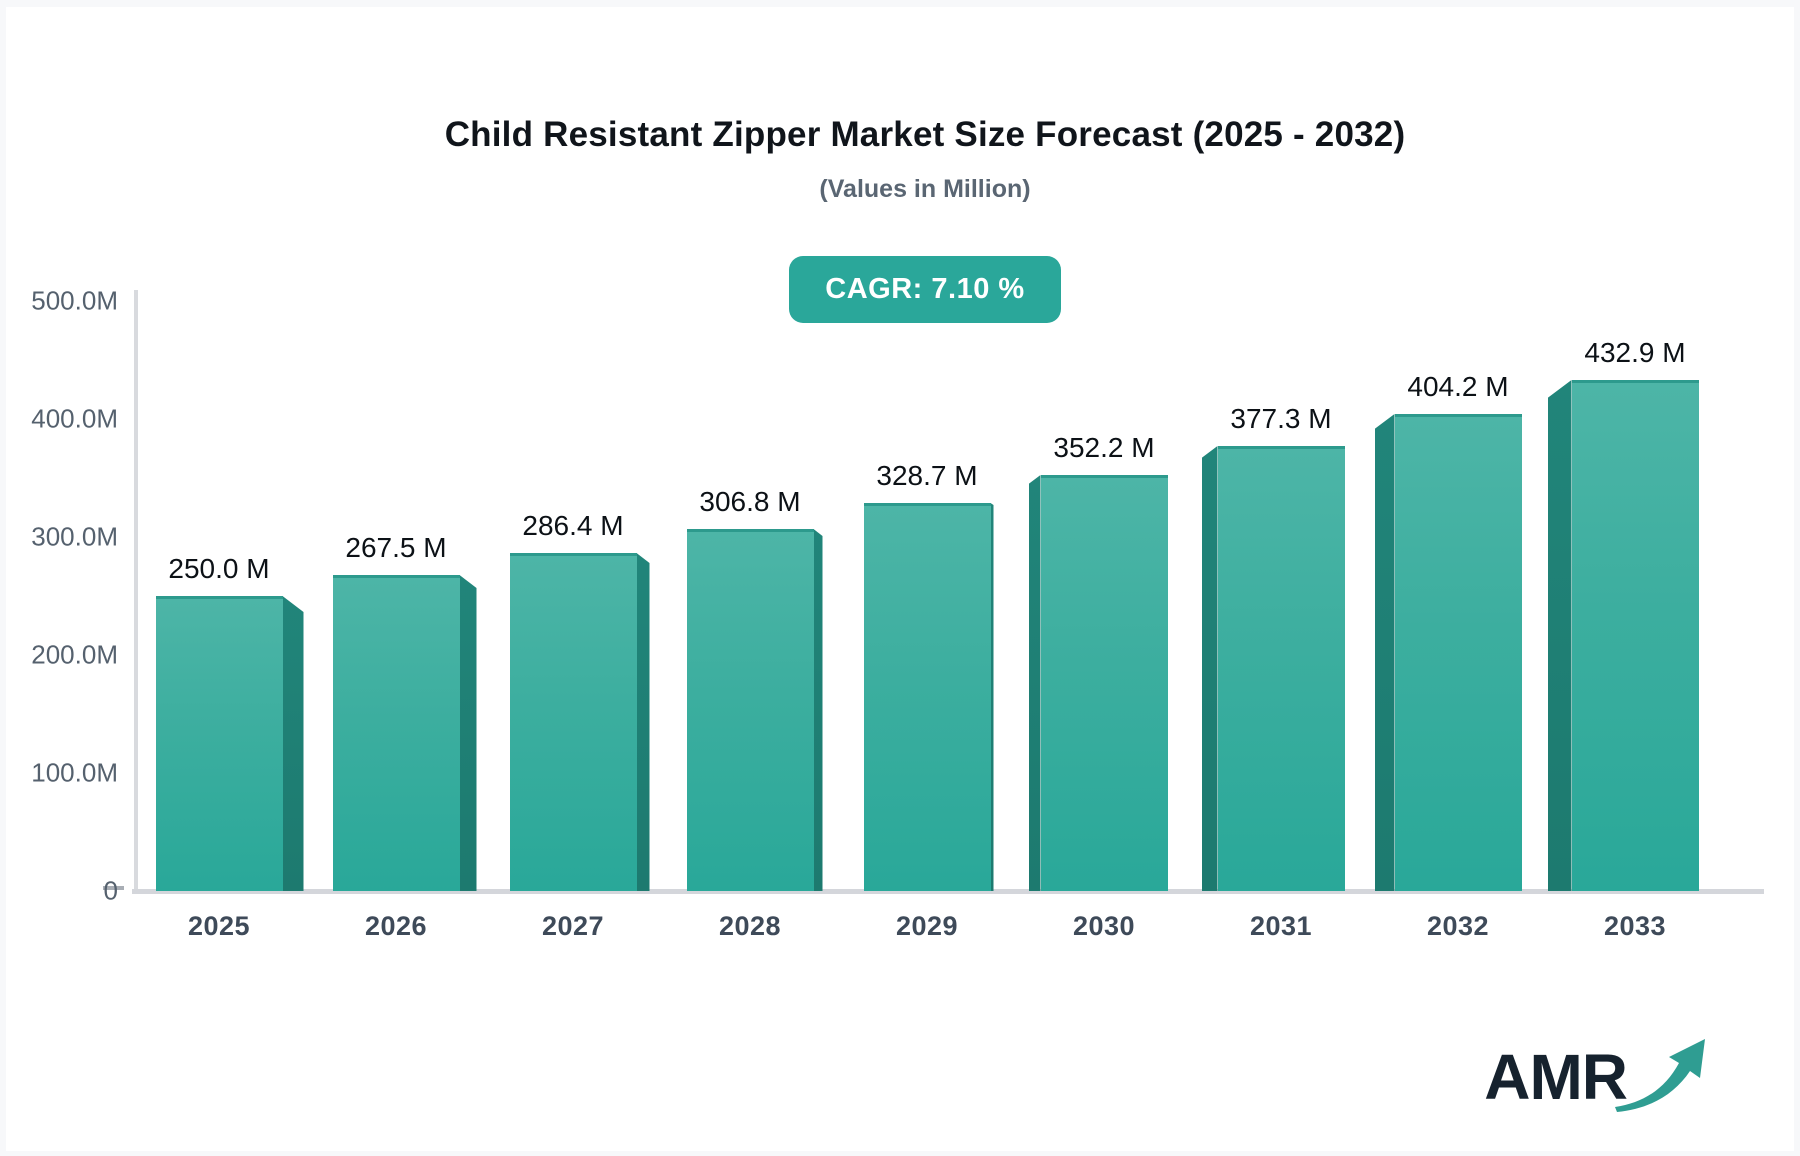 This screenshot has height=1156, width=1800. I want to click on bar-side-2026, so click(468, 733).